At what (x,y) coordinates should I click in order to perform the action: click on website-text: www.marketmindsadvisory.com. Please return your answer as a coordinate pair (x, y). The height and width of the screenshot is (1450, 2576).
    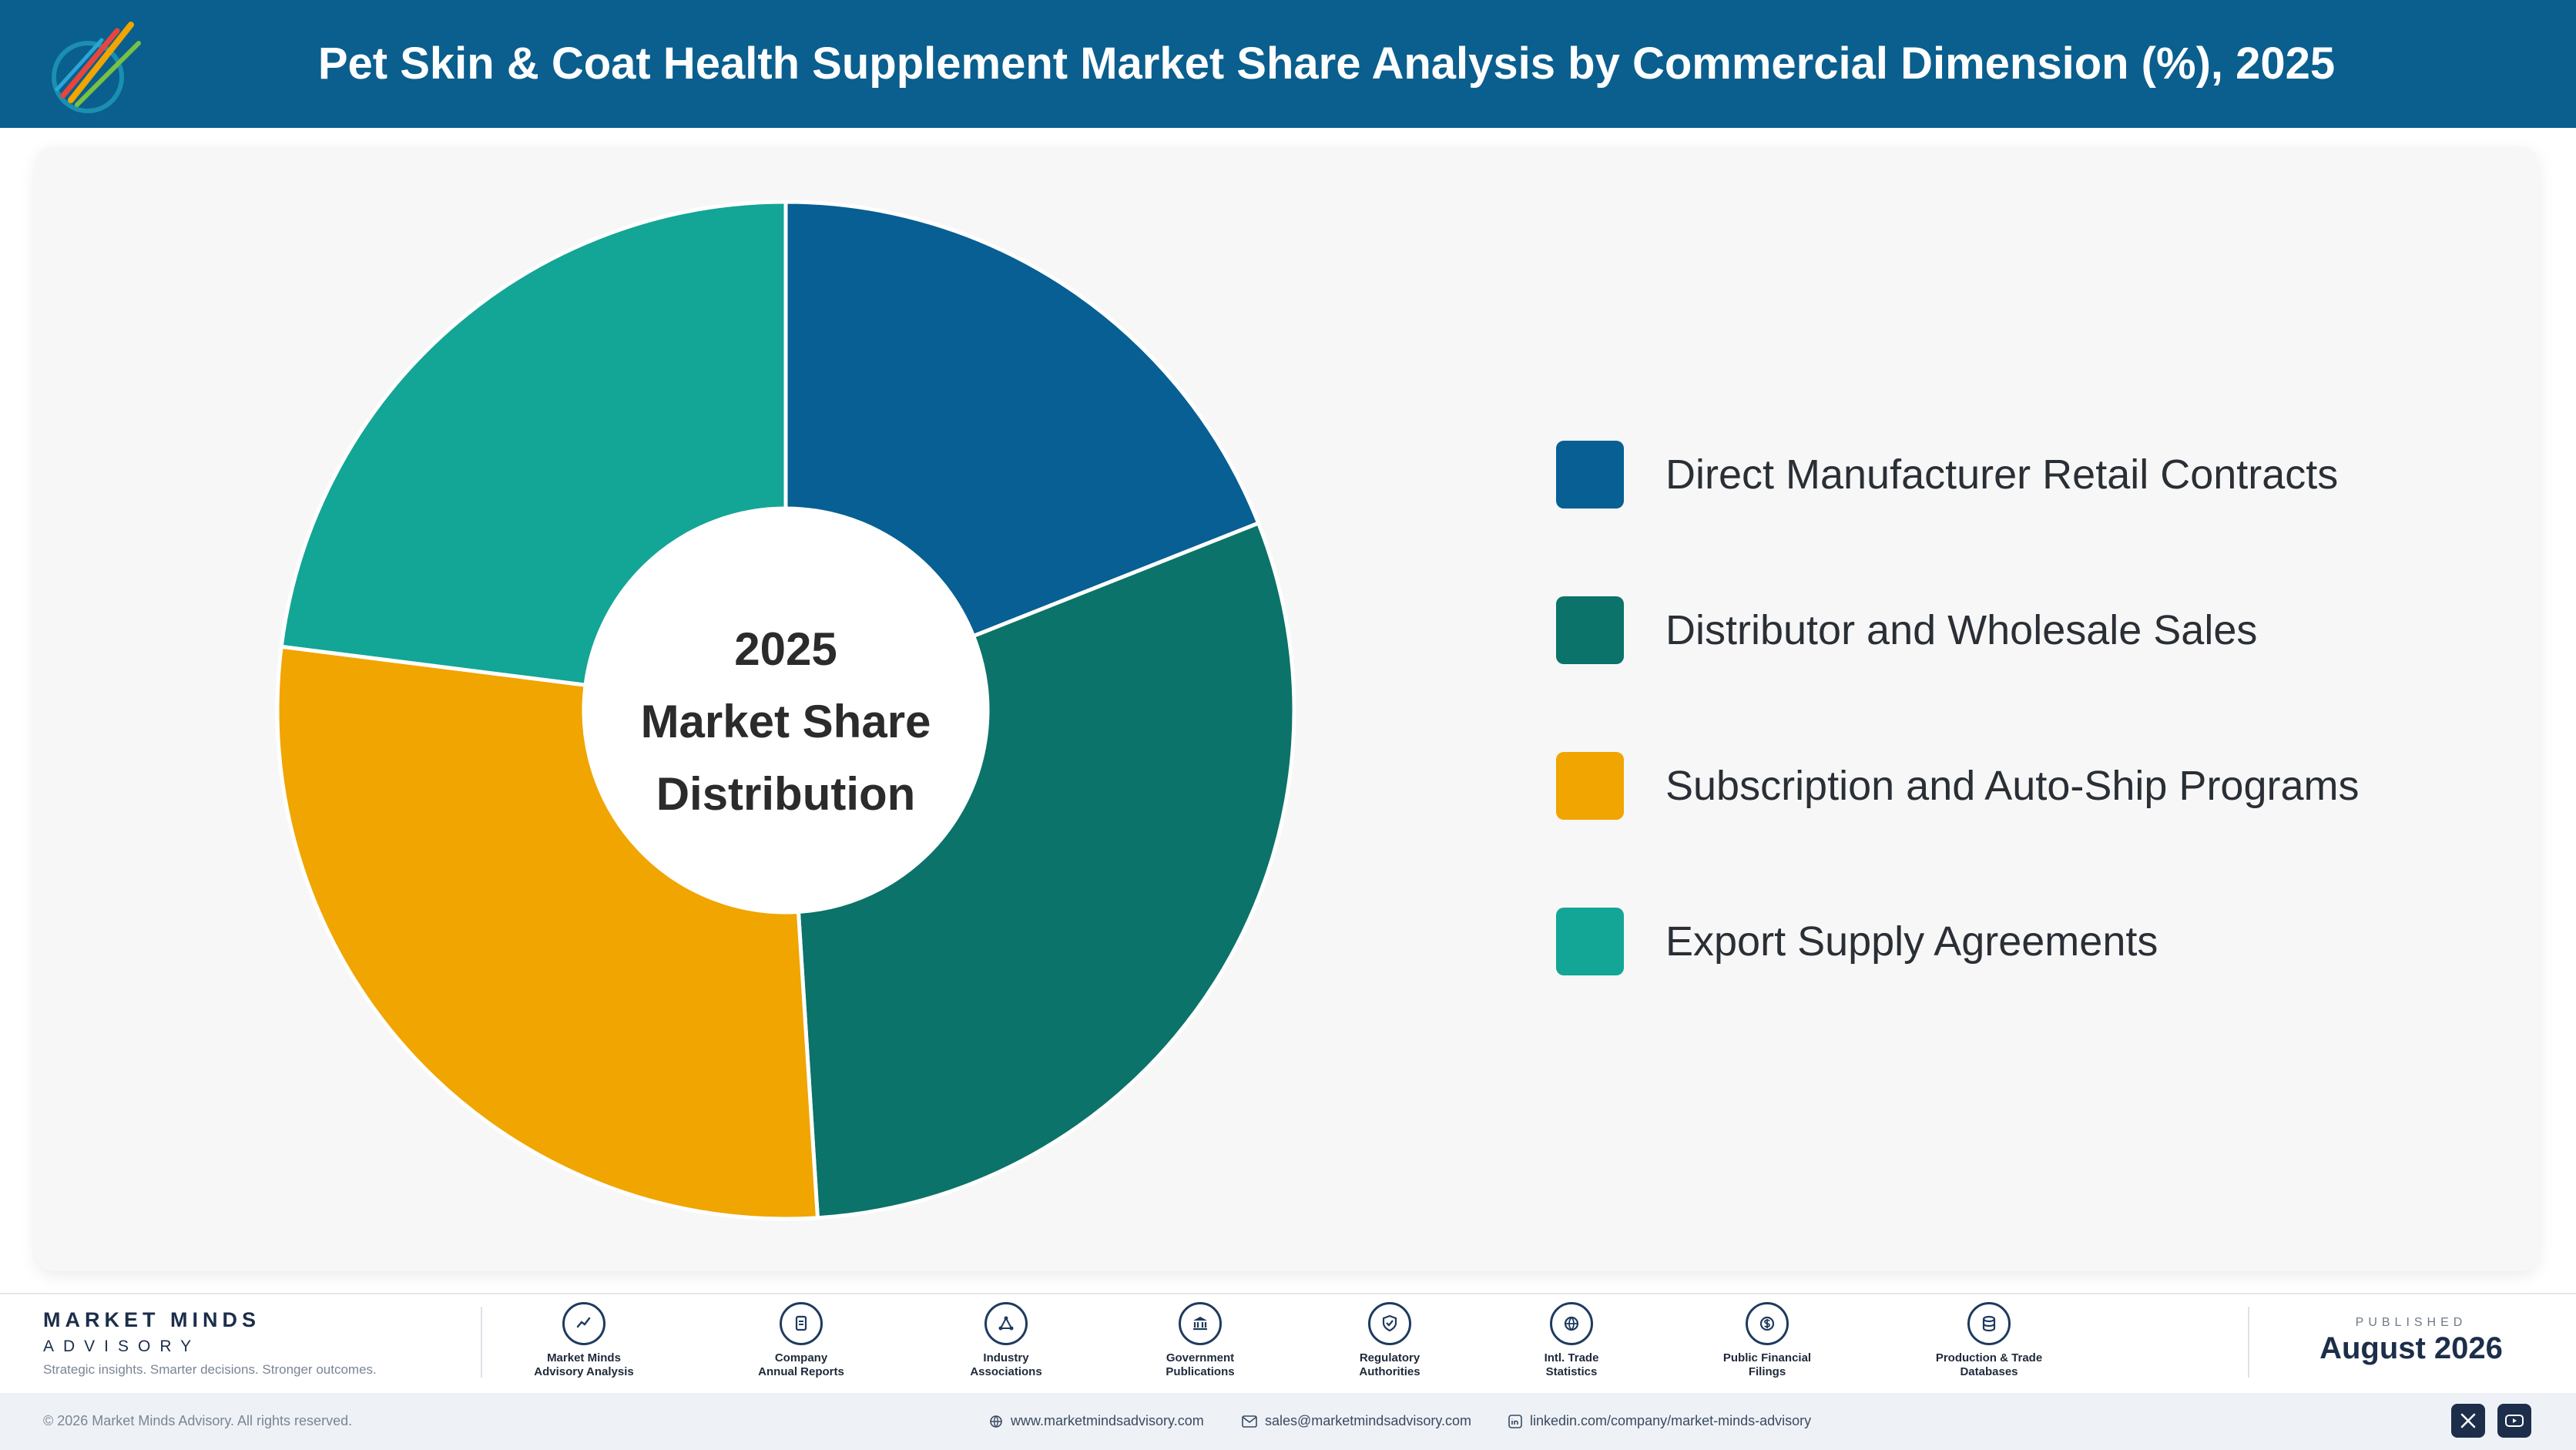
    Looking at the image, I should click on (1107, 1420).